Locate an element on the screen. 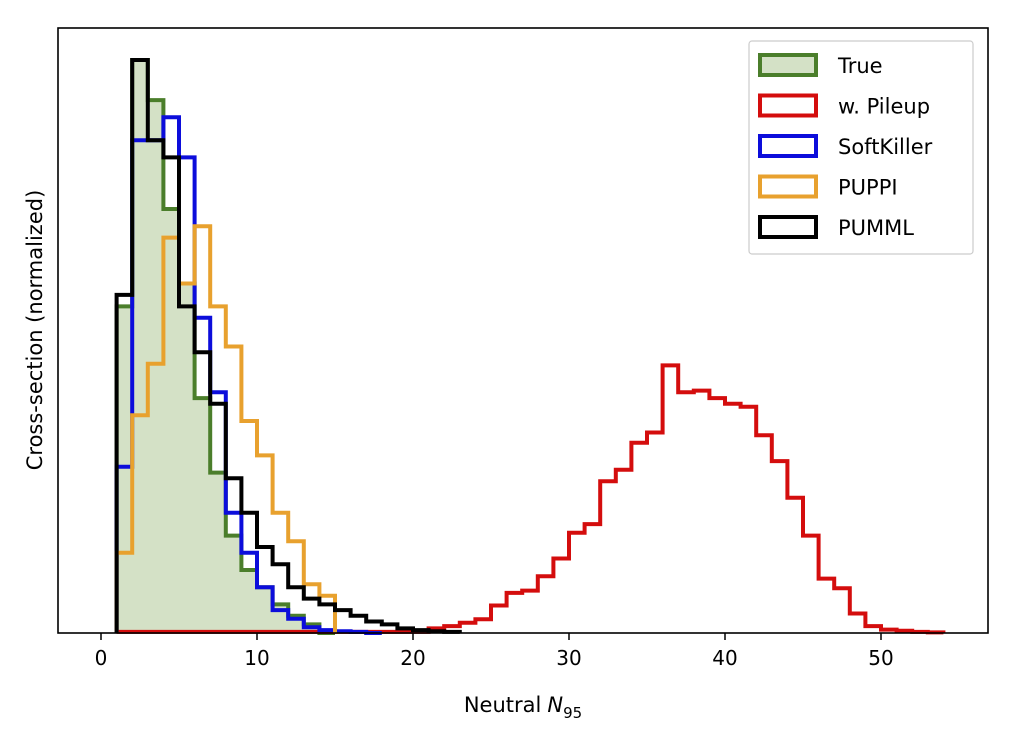 The height and width of the screenshot is (738, 1017). x-axis-label: Neutral N95 is located at coordinates (523, 707).